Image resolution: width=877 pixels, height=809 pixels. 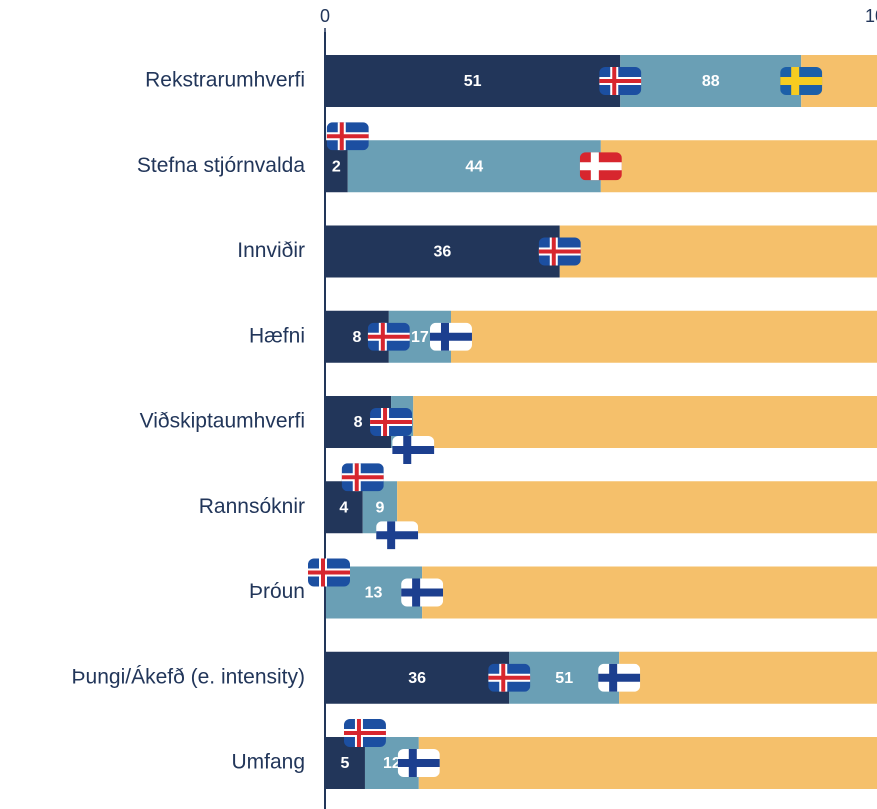 I want to click on rank-label: 2, so click(x=336, y=166).